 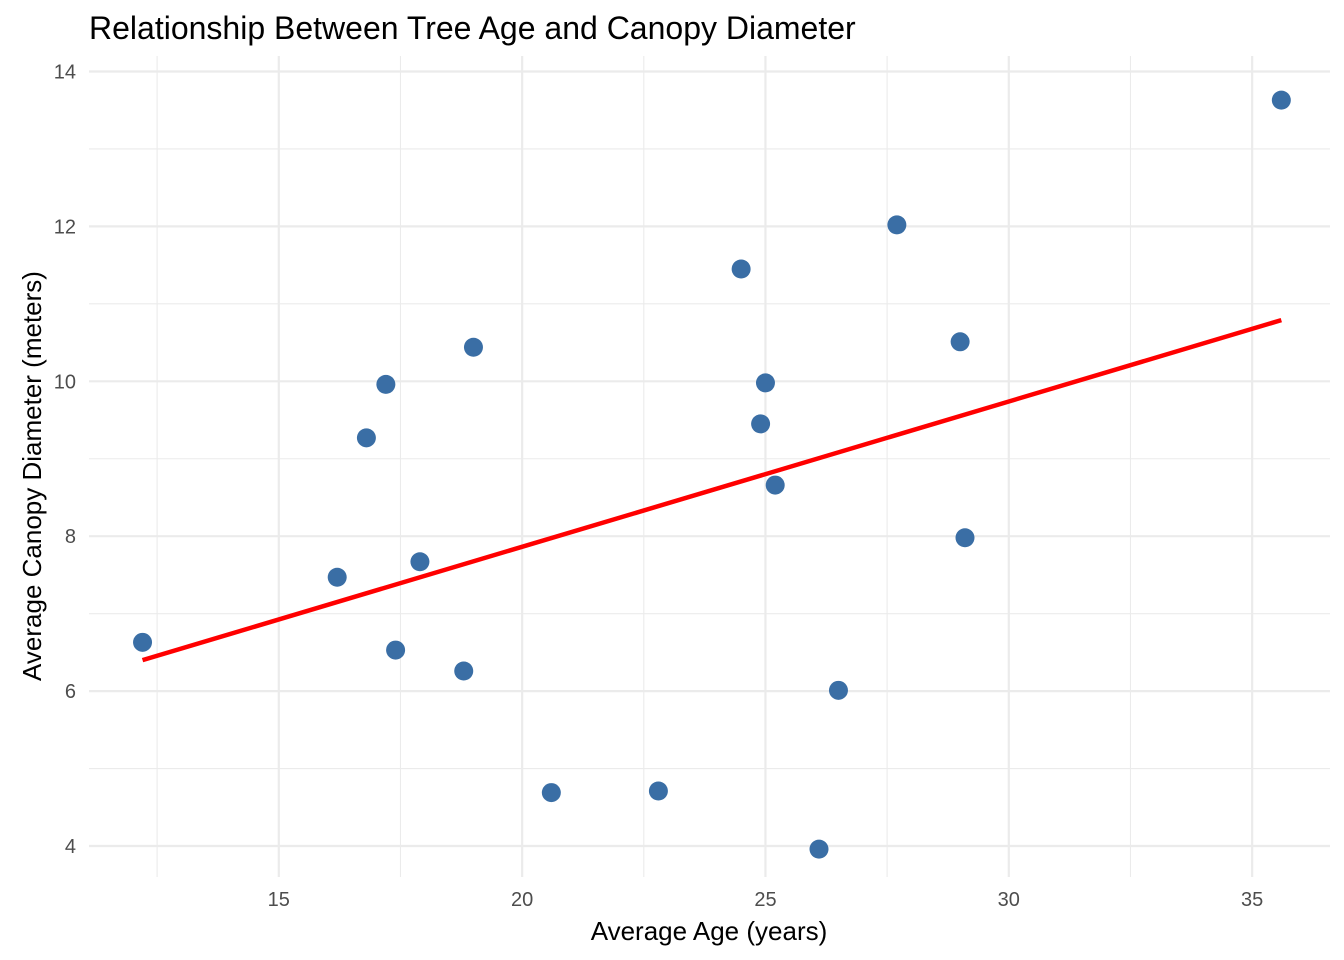 I want to click on y-tick-label: 8, so click(x=70, y=537).